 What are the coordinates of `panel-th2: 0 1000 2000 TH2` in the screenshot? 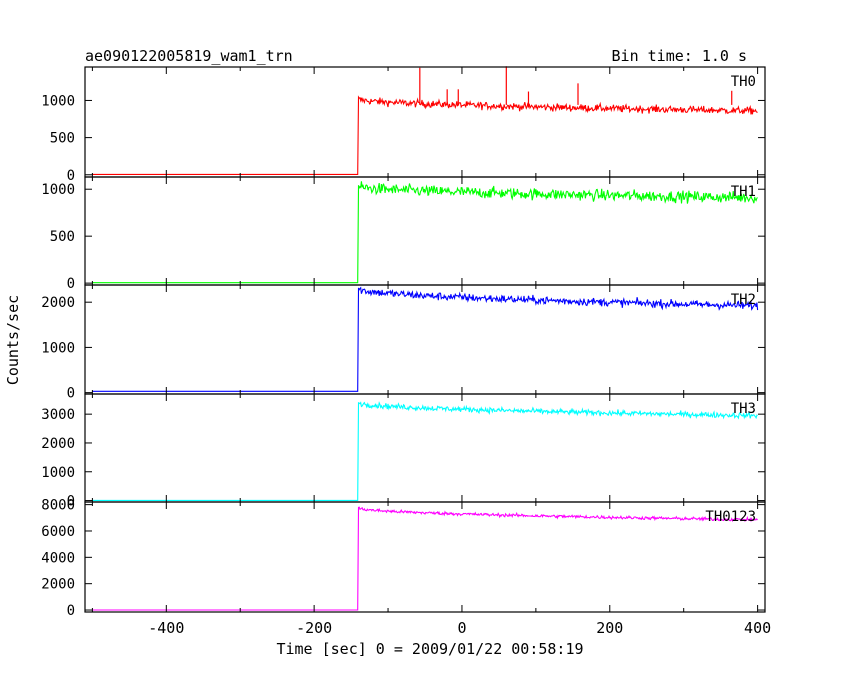 It's located at (403, 343).